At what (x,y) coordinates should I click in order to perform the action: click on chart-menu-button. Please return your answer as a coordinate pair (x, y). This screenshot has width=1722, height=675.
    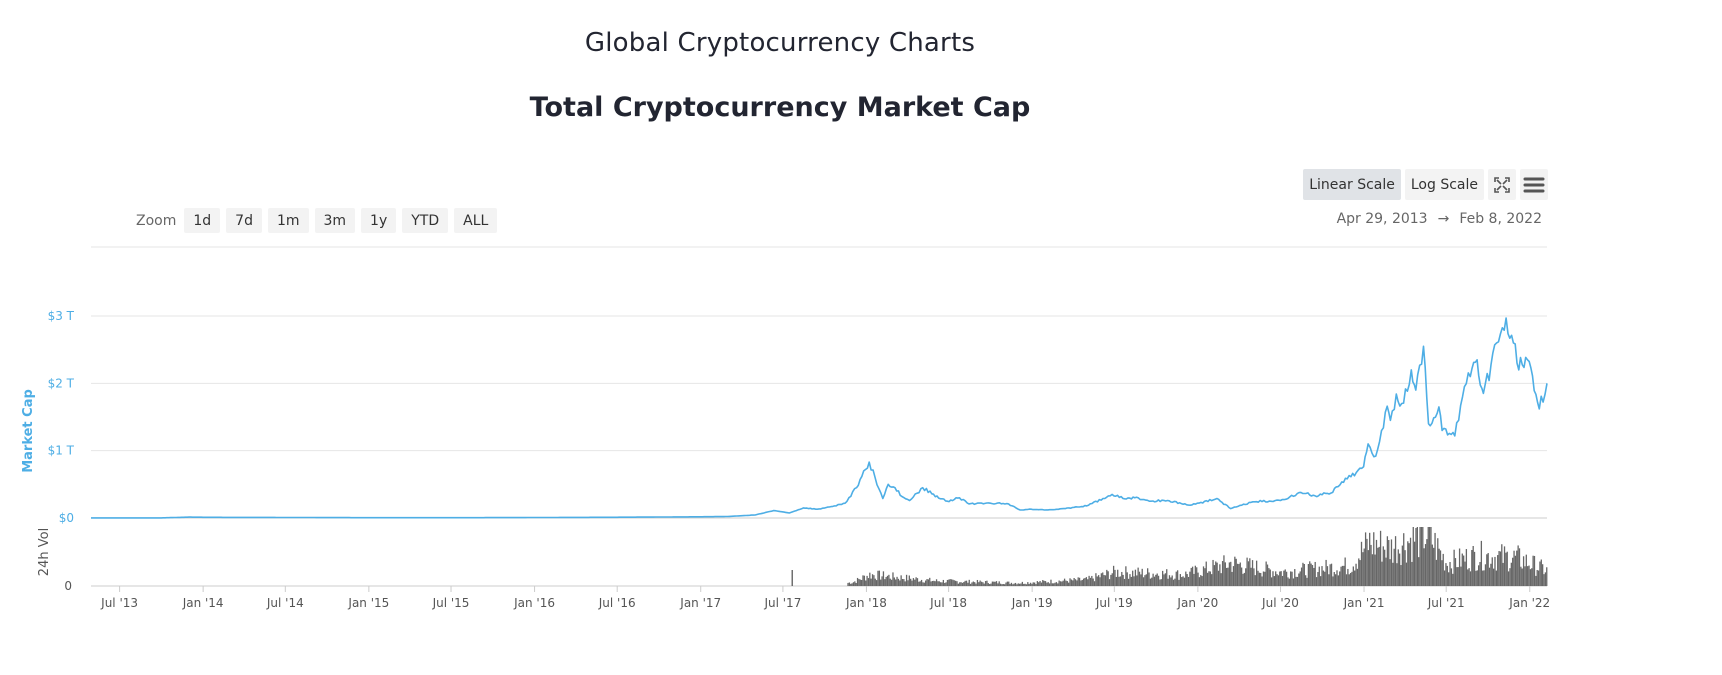
    Looking at the image, I should click on (1534, 184).